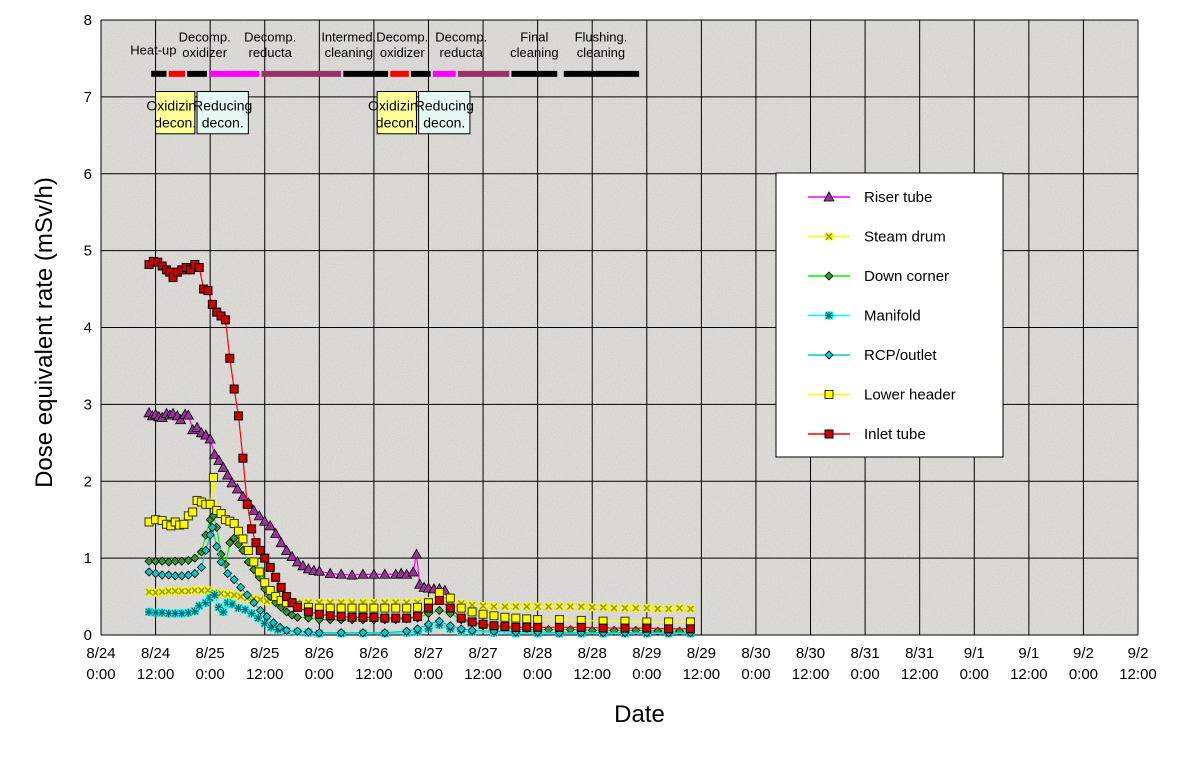 This screenshot has height=781, width=1181. I want to click on x-tick-date-label: 8/25, so click(264, 653).